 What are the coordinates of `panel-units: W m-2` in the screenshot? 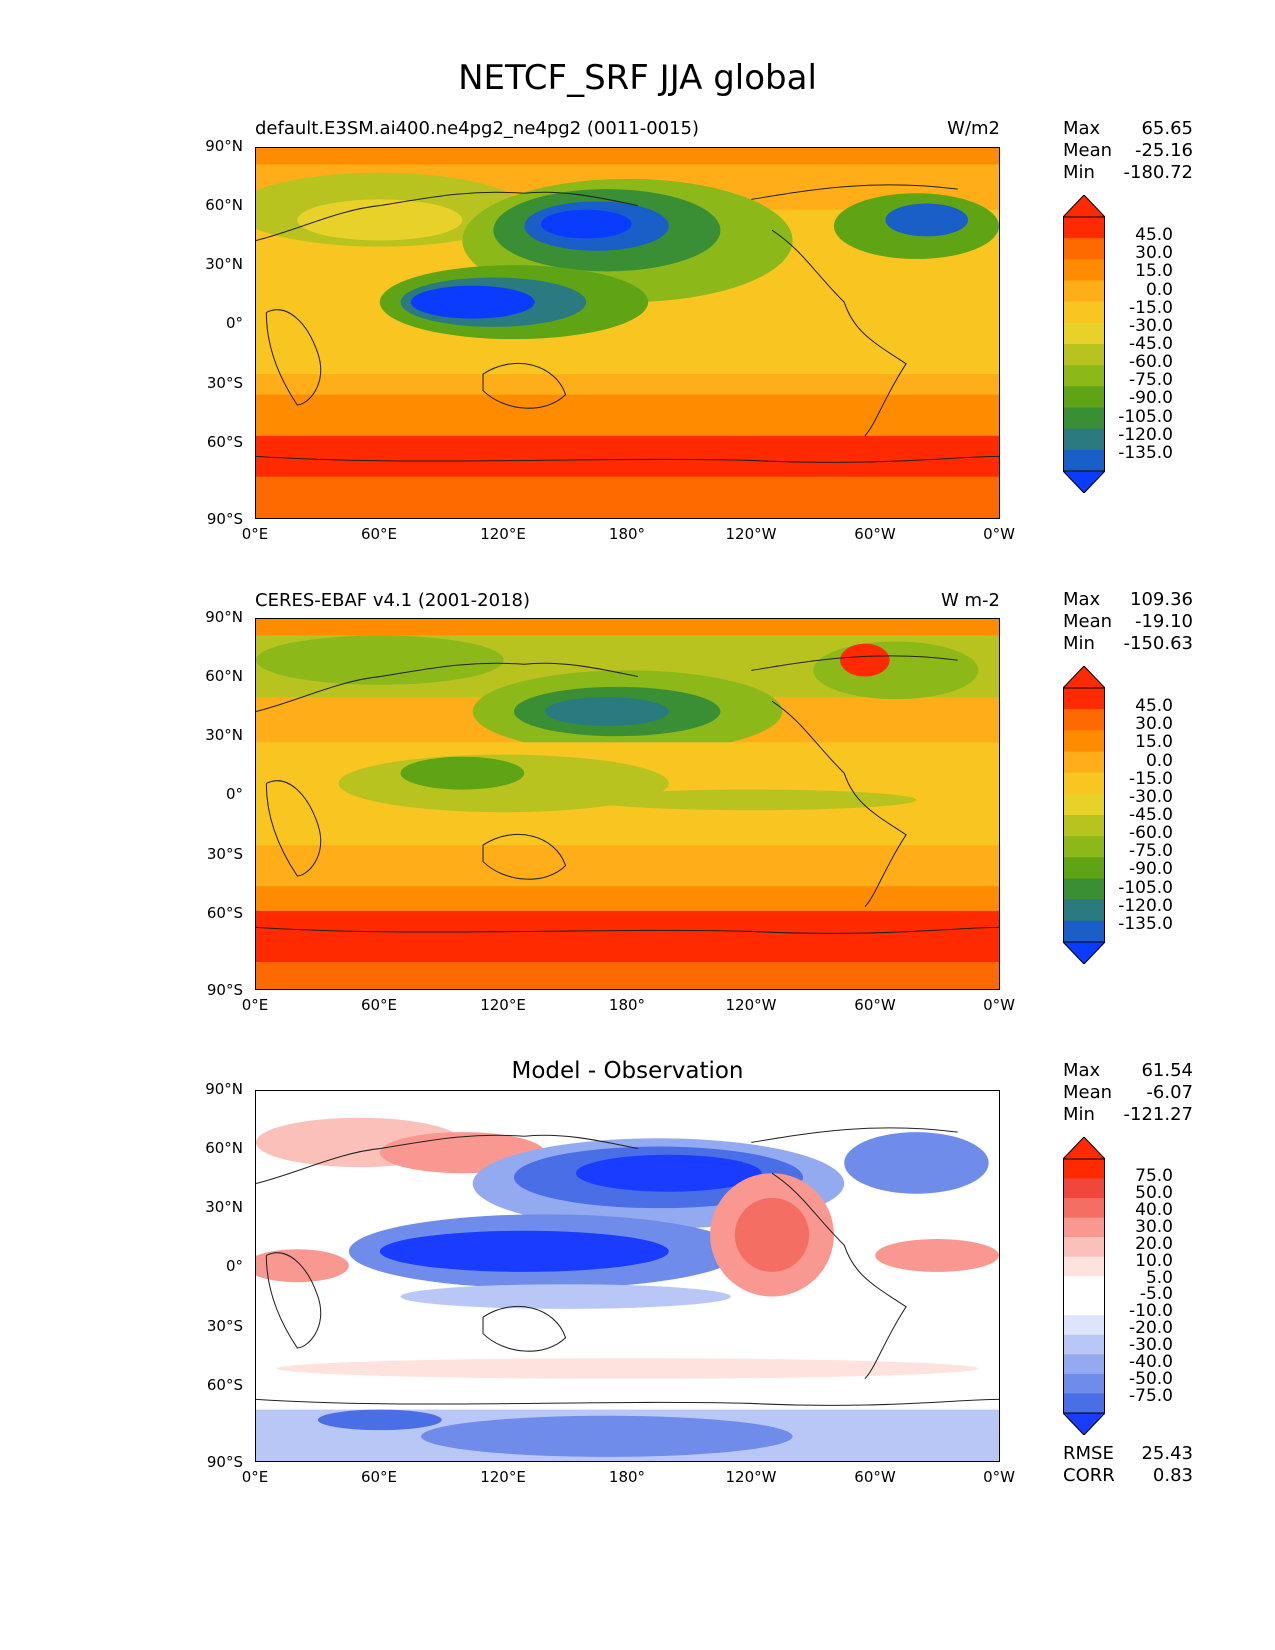 It's located at (970, 600).